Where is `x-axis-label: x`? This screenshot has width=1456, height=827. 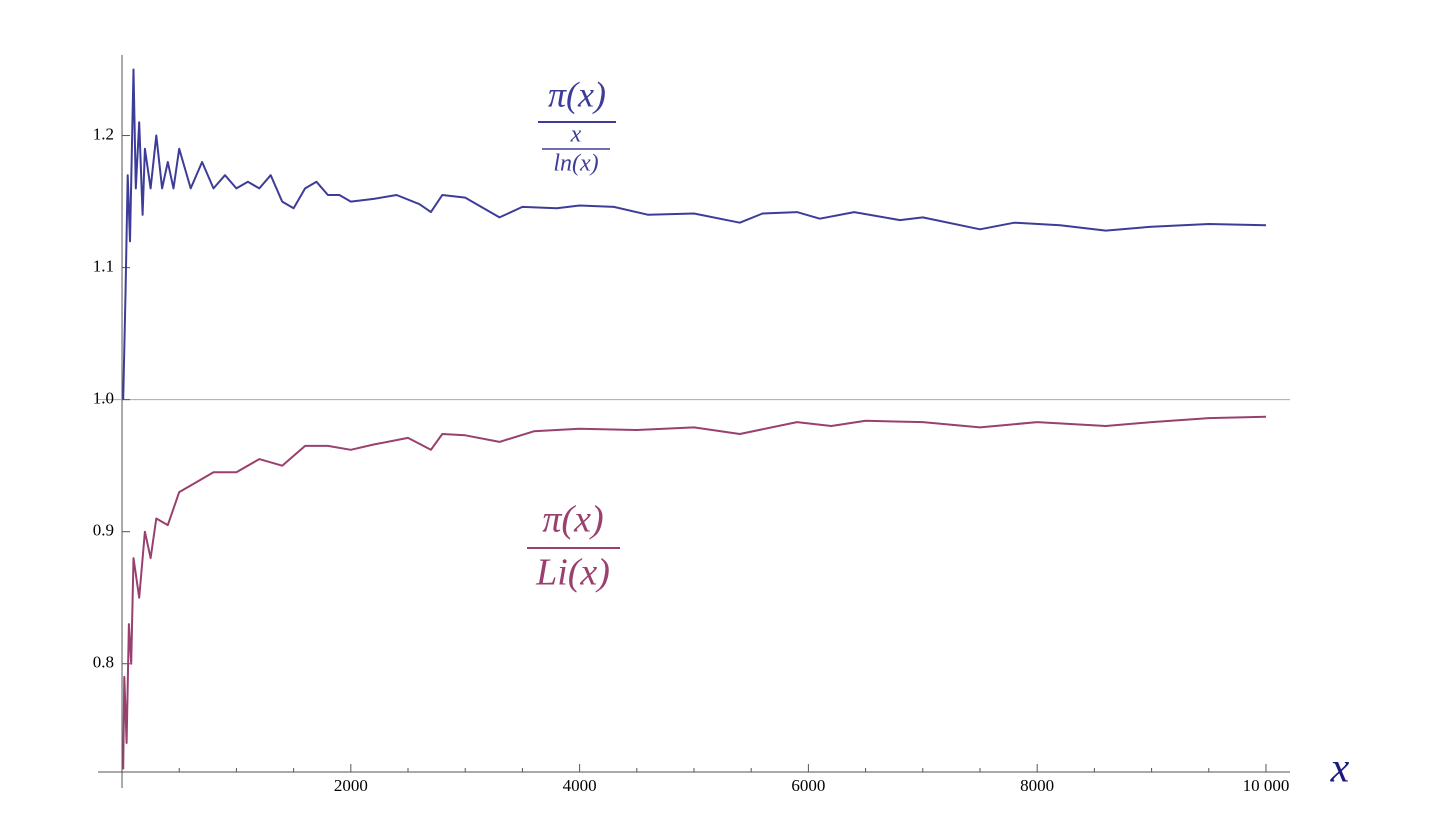 x-axis-label: x is located at coordinates (1340, 769).